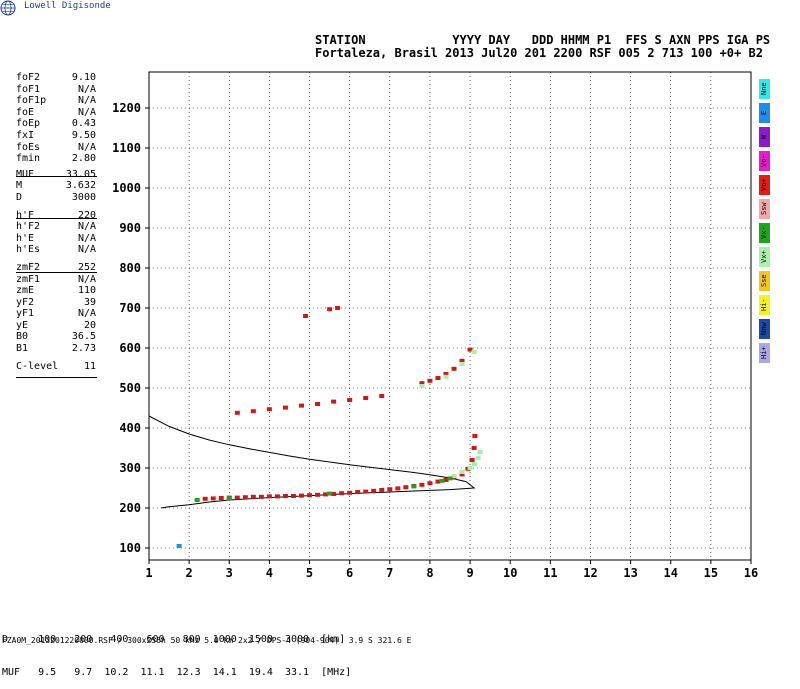 Image resolution: width=800 pixels, height=689 pixels. Describe the element at coordinates (764, 89) in the screenshot. I see `legend-item: Nne` at that location.